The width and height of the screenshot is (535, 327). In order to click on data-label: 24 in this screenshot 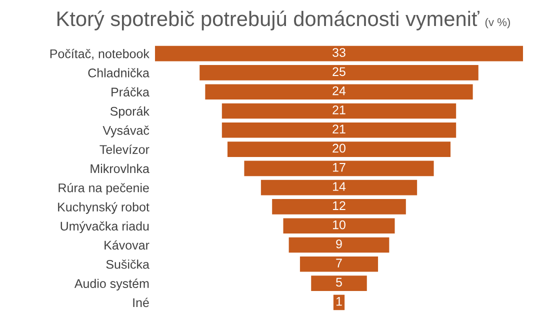, I will do `click(339, 91)`.